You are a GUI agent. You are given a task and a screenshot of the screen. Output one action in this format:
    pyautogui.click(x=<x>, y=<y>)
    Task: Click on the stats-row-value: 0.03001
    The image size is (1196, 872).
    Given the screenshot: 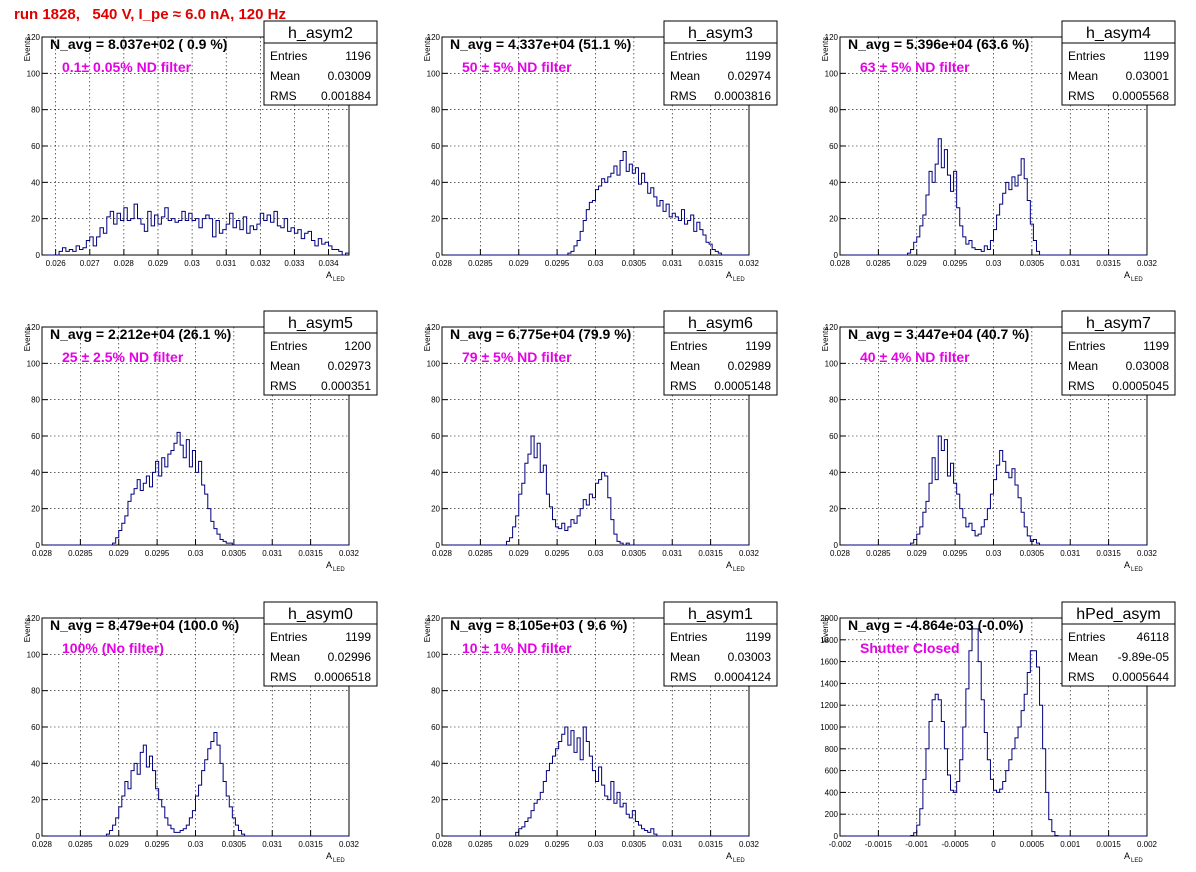 What is the action you would take?
    pyautogui.click(x=1148, y=76)
    